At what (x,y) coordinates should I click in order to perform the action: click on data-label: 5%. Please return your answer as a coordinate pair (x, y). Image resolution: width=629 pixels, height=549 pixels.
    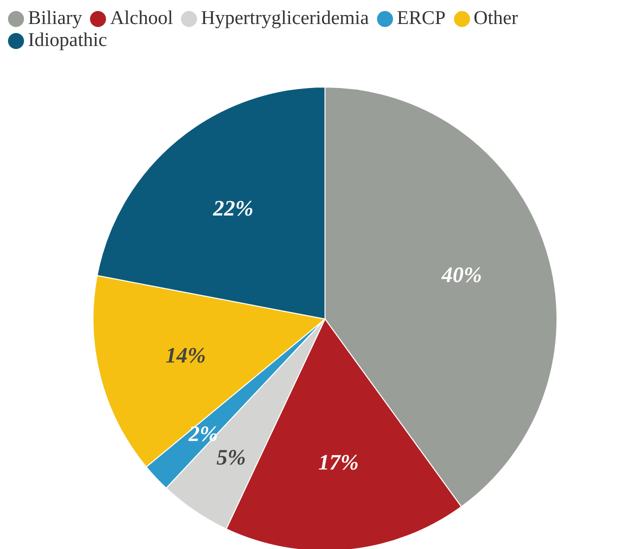
    Looking at the image, I should click on (231, 457).